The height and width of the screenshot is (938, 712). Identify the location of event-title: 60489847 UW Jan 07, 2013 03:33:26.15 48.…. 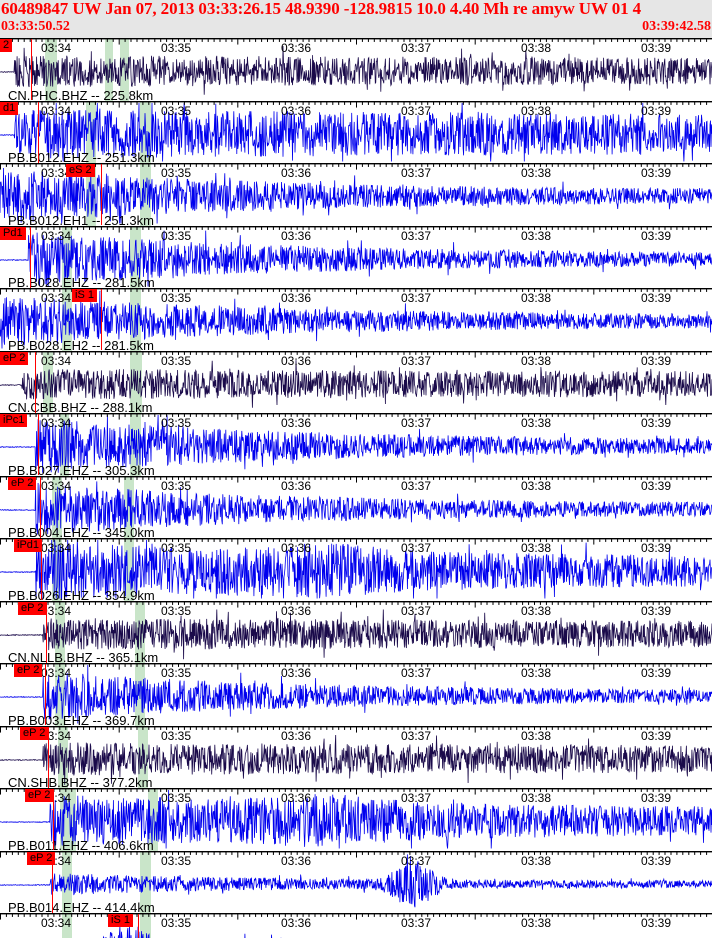
(321, 9).